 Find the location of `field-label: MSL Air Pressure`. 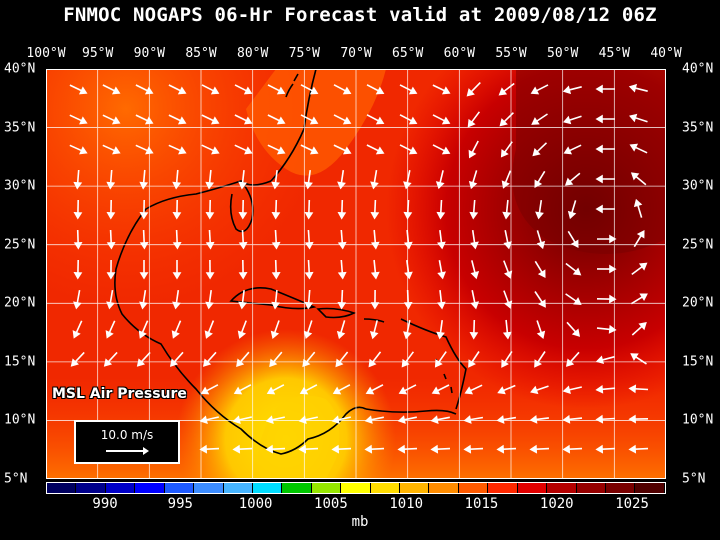

field-label: MSL Air Pressure is located at coordinates (119, 394).